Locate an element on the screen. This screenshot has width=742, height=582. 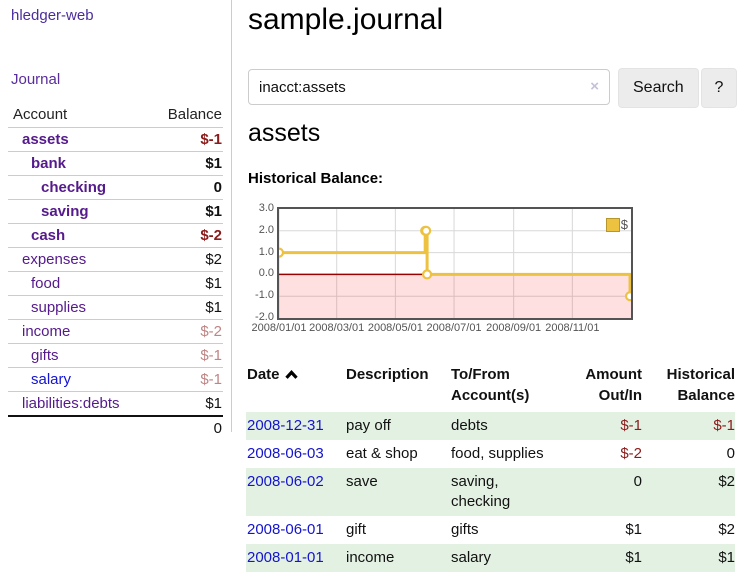
transaction-amount: $-2 is located at coordinates (631, 453).